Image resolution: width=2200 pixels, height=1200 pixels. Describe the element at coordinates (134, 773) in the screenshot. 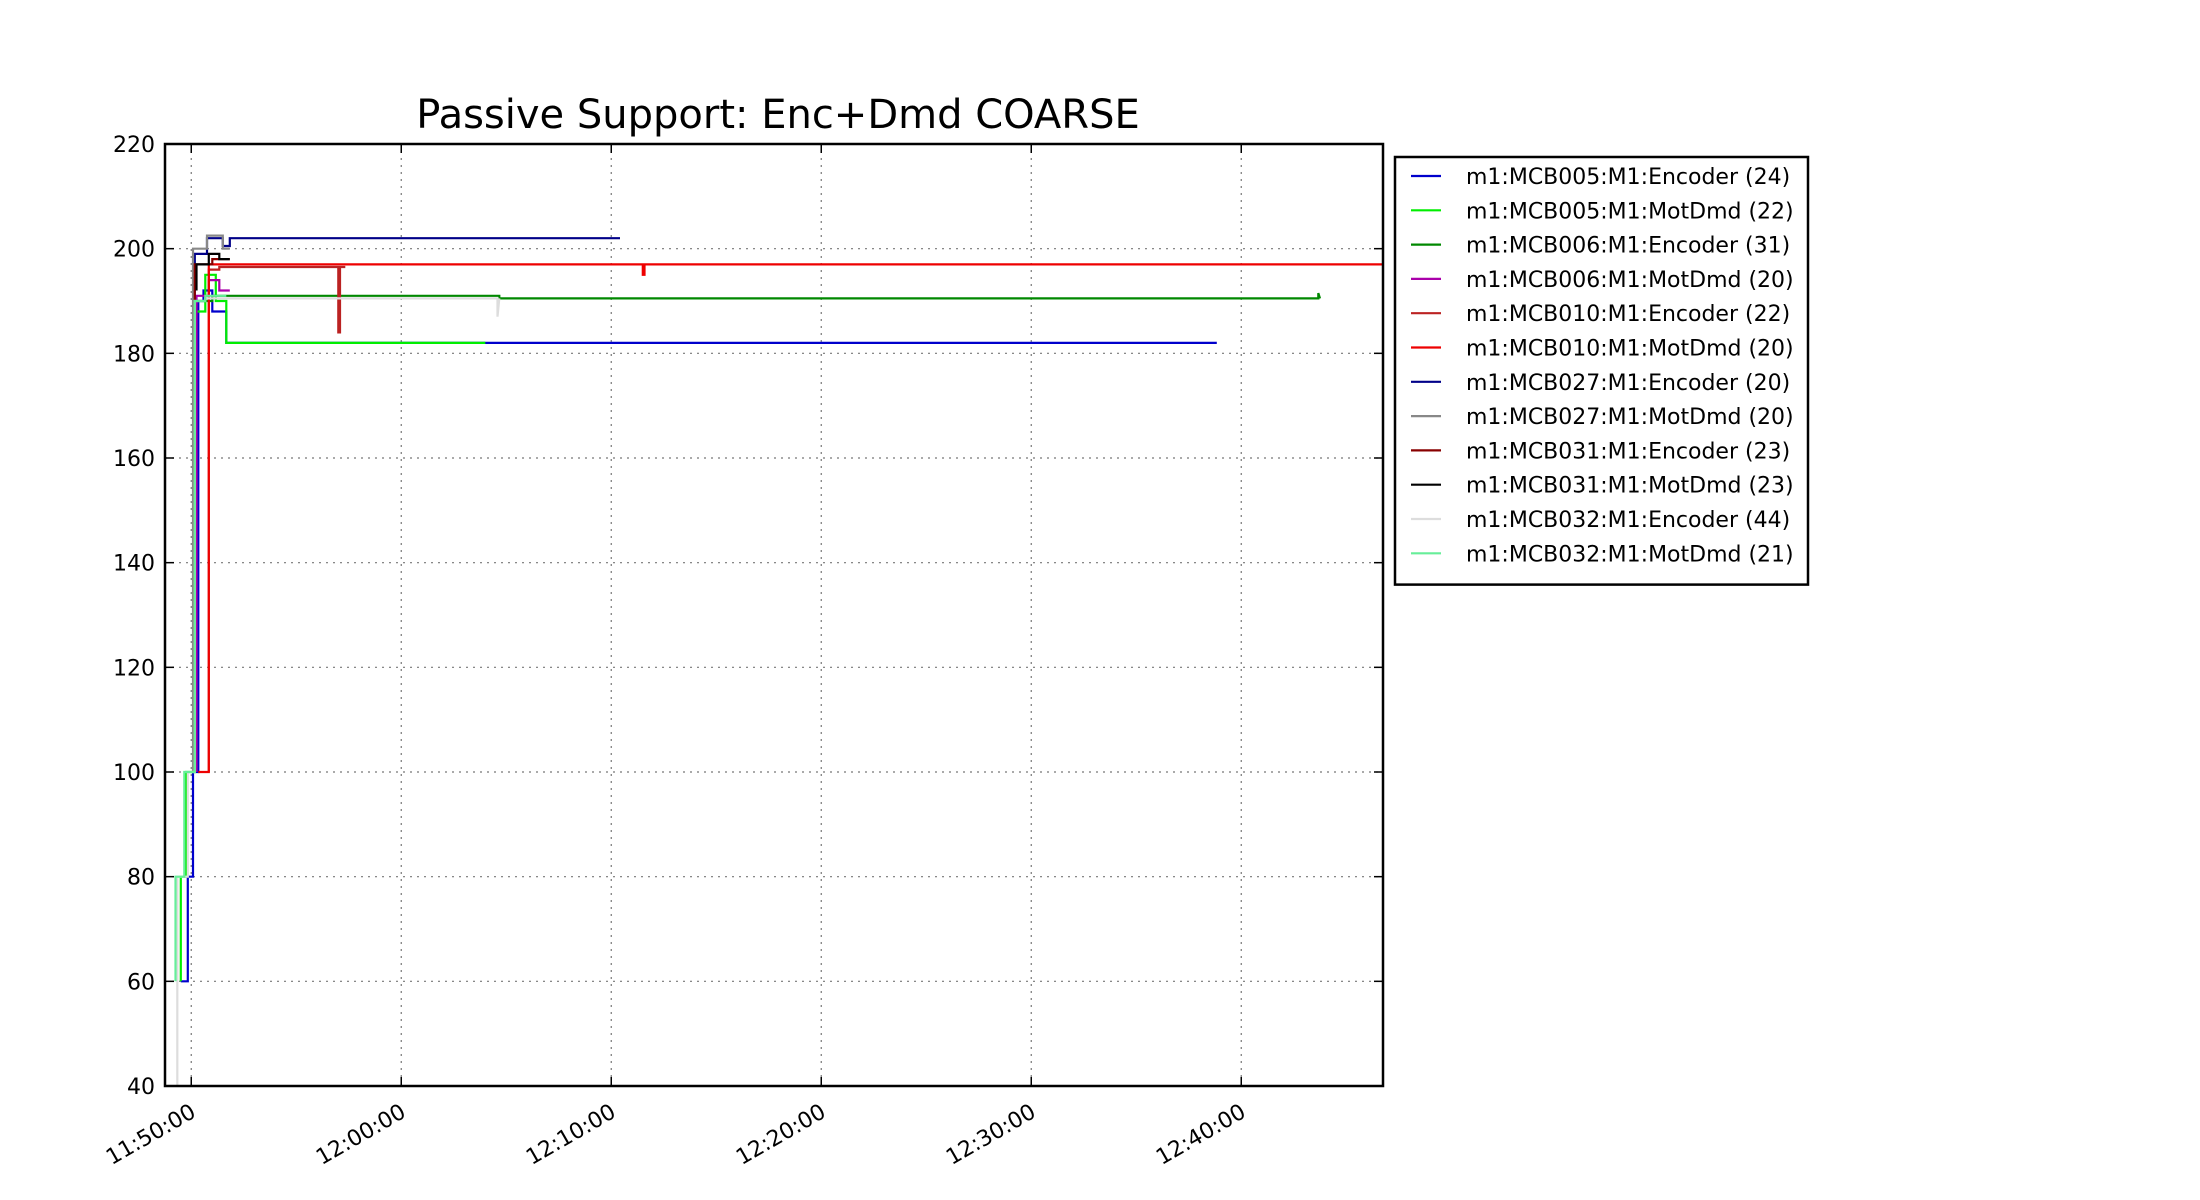

I see `y-tick-label: 100` at that location.